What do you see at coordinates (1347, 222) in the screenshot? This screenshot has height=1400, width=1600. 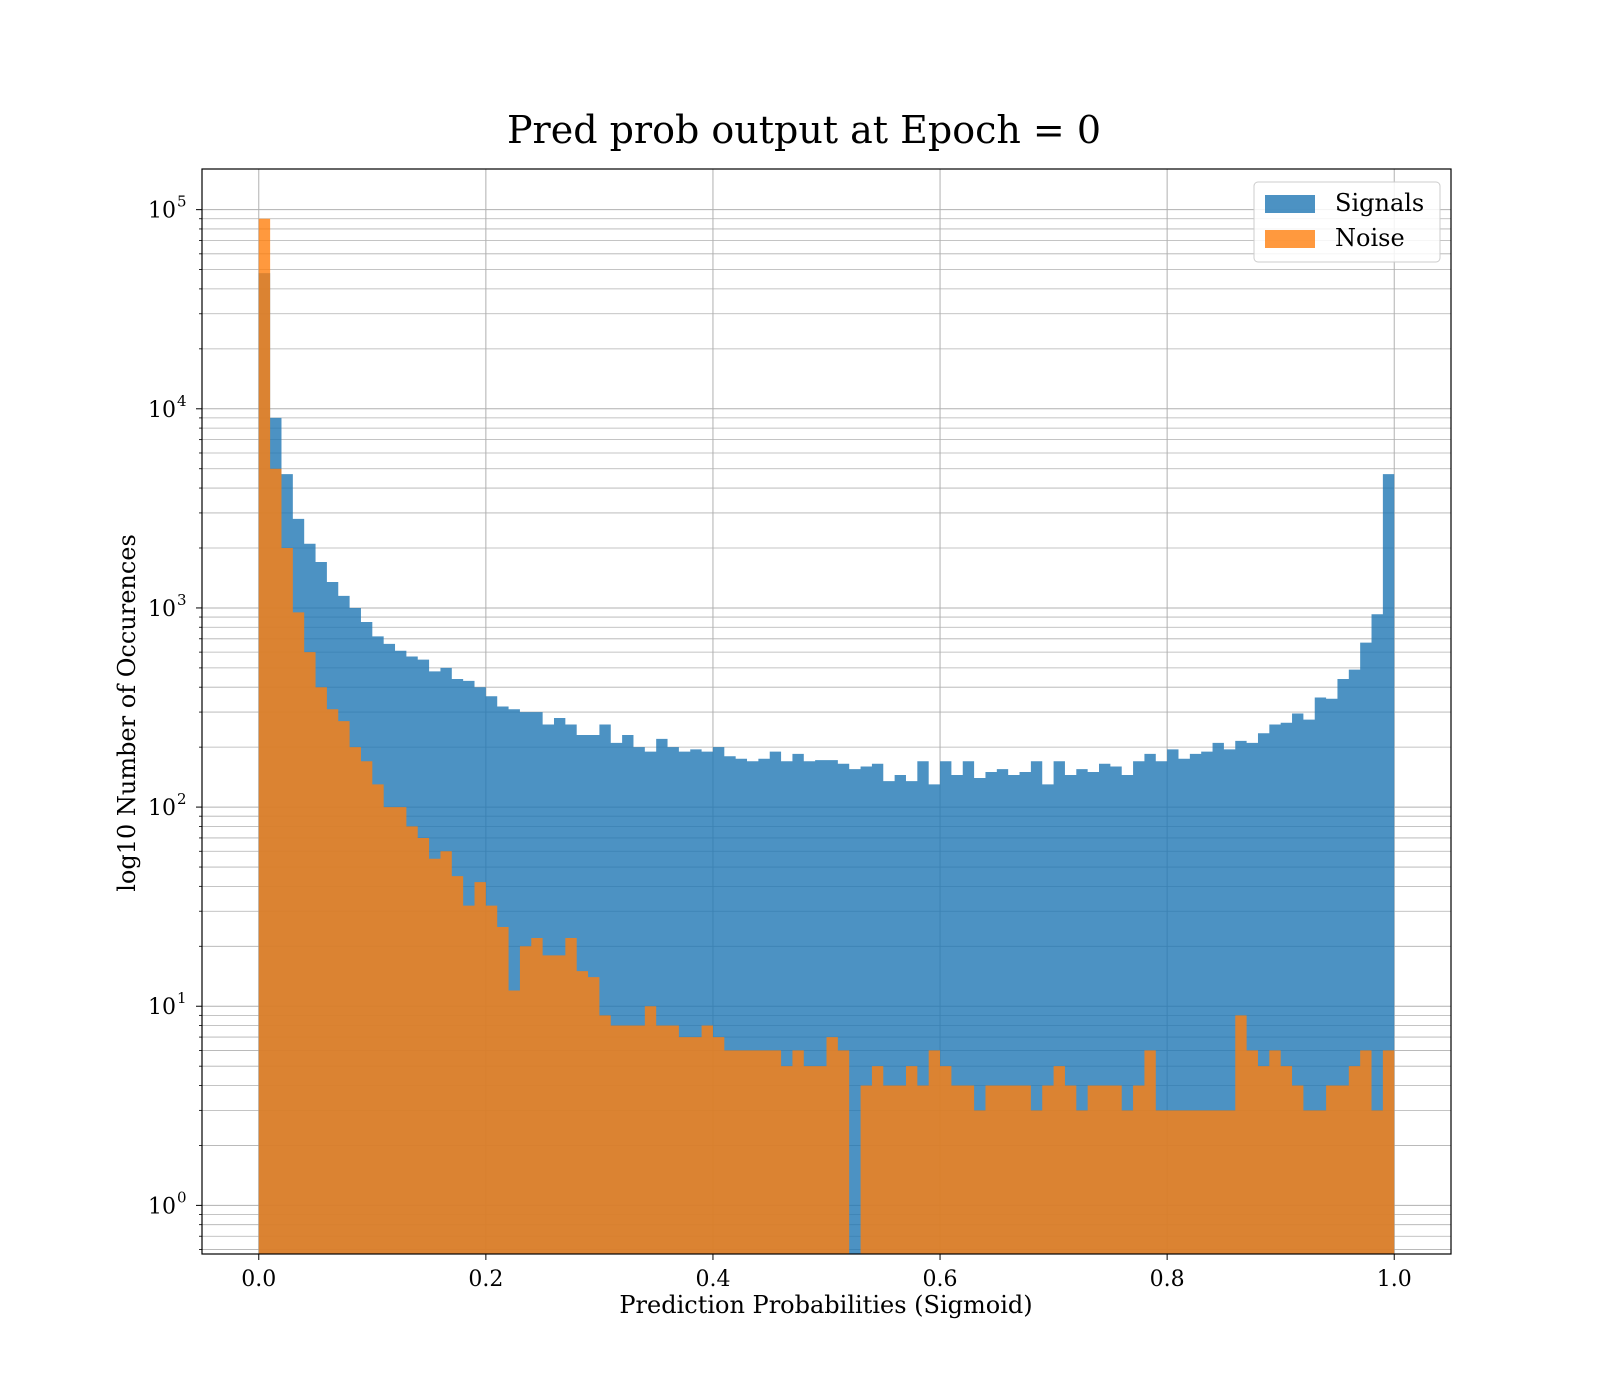 I see `legend: Signals Noise` at bounding box center [1347, 222].